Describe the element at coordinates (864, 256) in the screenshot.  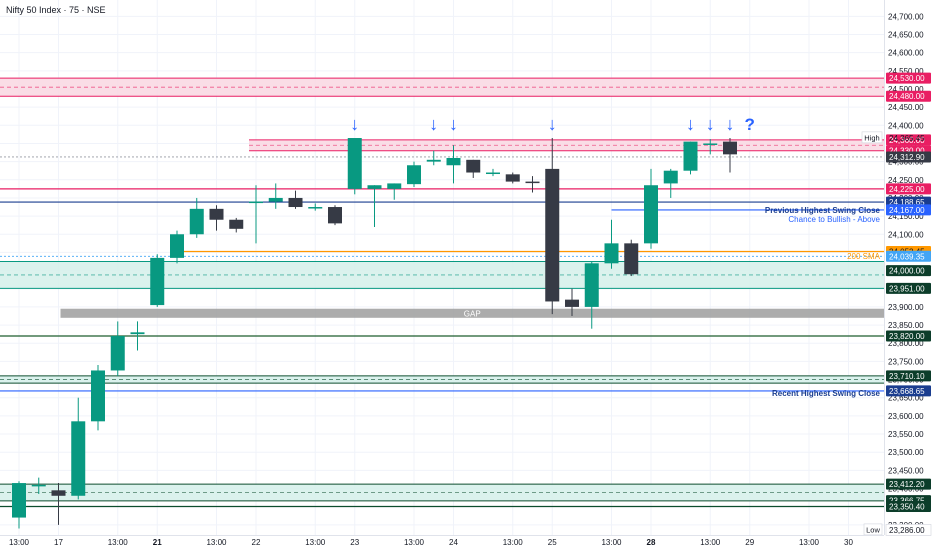
I see `chart-annotation: 200 SMA` at that location.